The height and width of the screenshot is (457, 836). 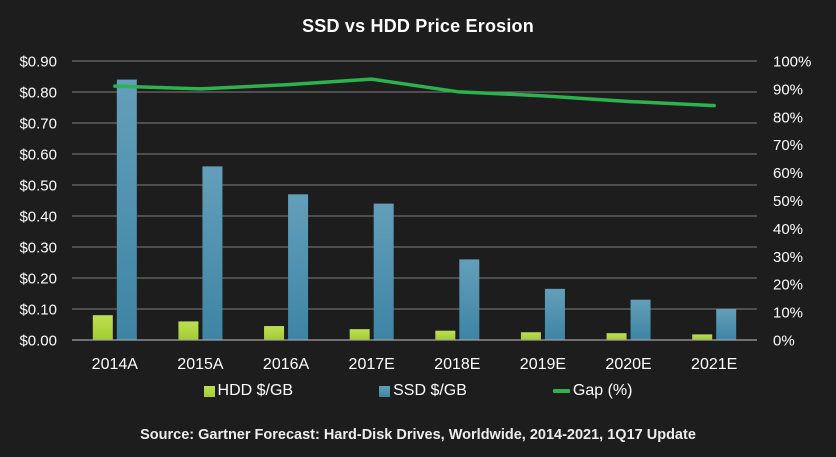 What do you see at coordinates (38, 62) in the screenshot?
I see `left-axis-tick-label: $0.90` at bounding box center [38, 62].